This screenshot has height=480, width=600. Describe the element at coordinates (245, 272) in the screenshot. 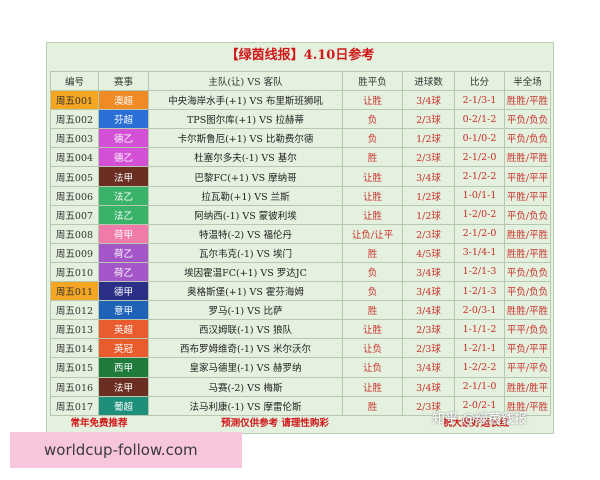

I see `match-cell: 埃因霍温FC(+1) VS 罗达JC` at that location.